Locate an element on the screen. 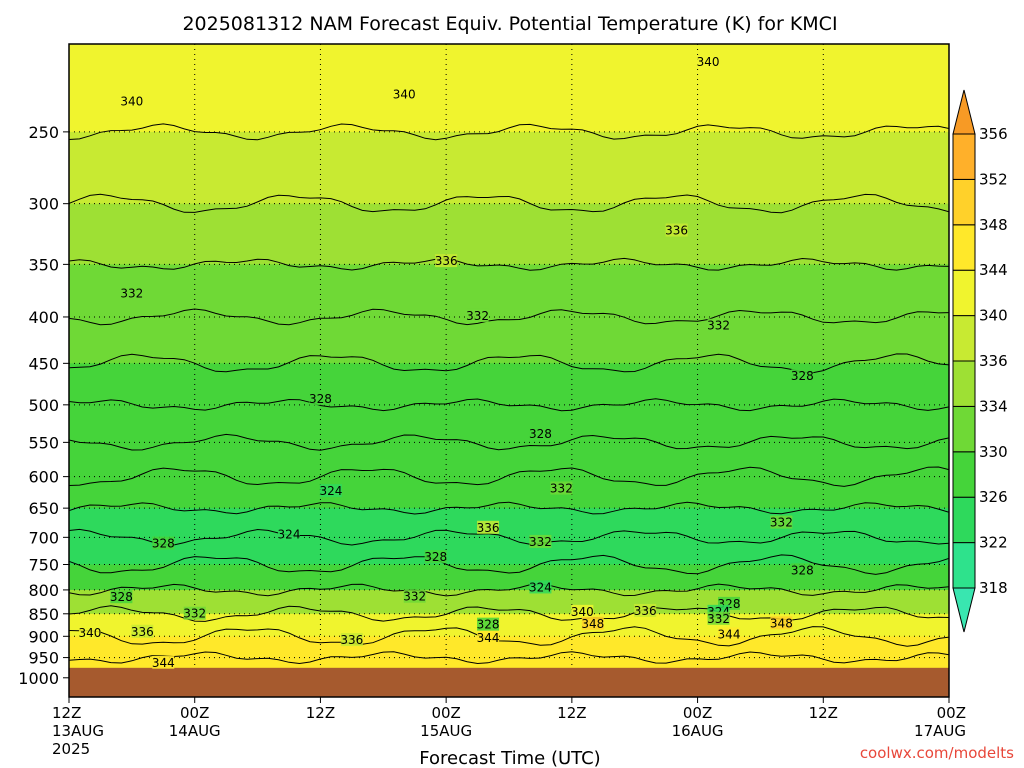  y-tick-label: 600 is located at coordinates (43, 477).